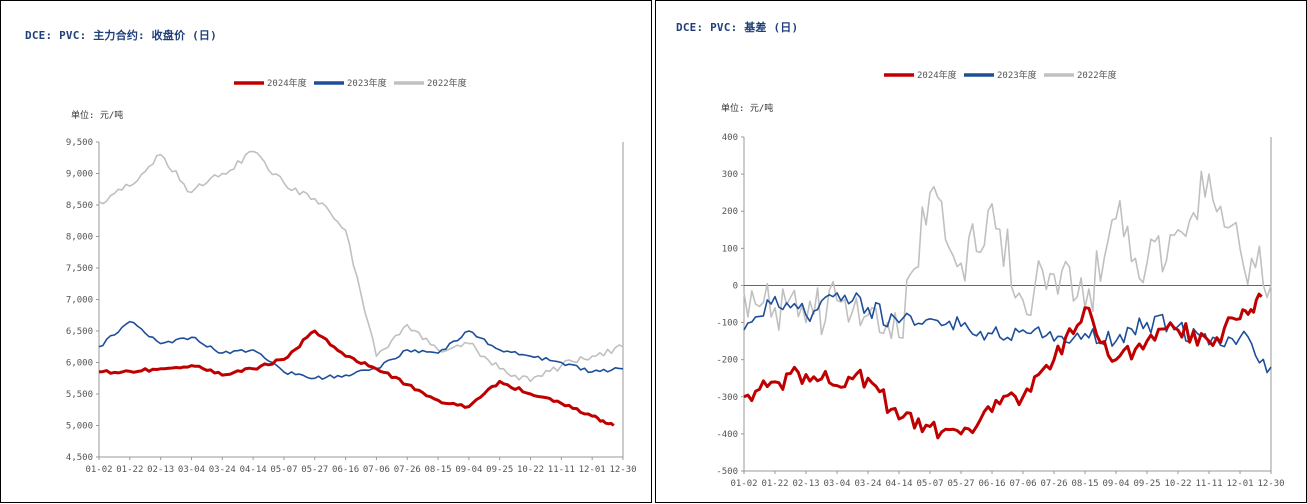  Describe the element at coordinates (735, 286) in the screenshot. I see `y-tick-label: 0` at that location.